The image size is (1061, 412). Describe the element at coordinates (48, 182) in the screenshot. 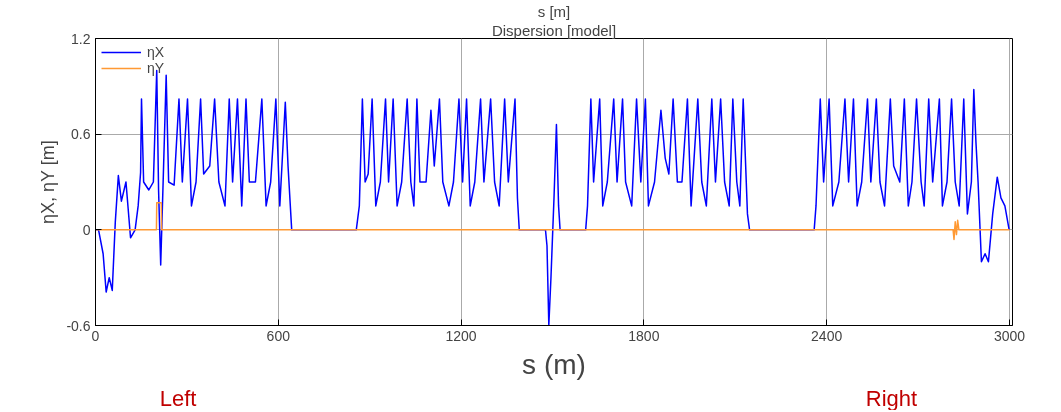

I see `y-axis-title: ηX, ηY [m]` at that location.